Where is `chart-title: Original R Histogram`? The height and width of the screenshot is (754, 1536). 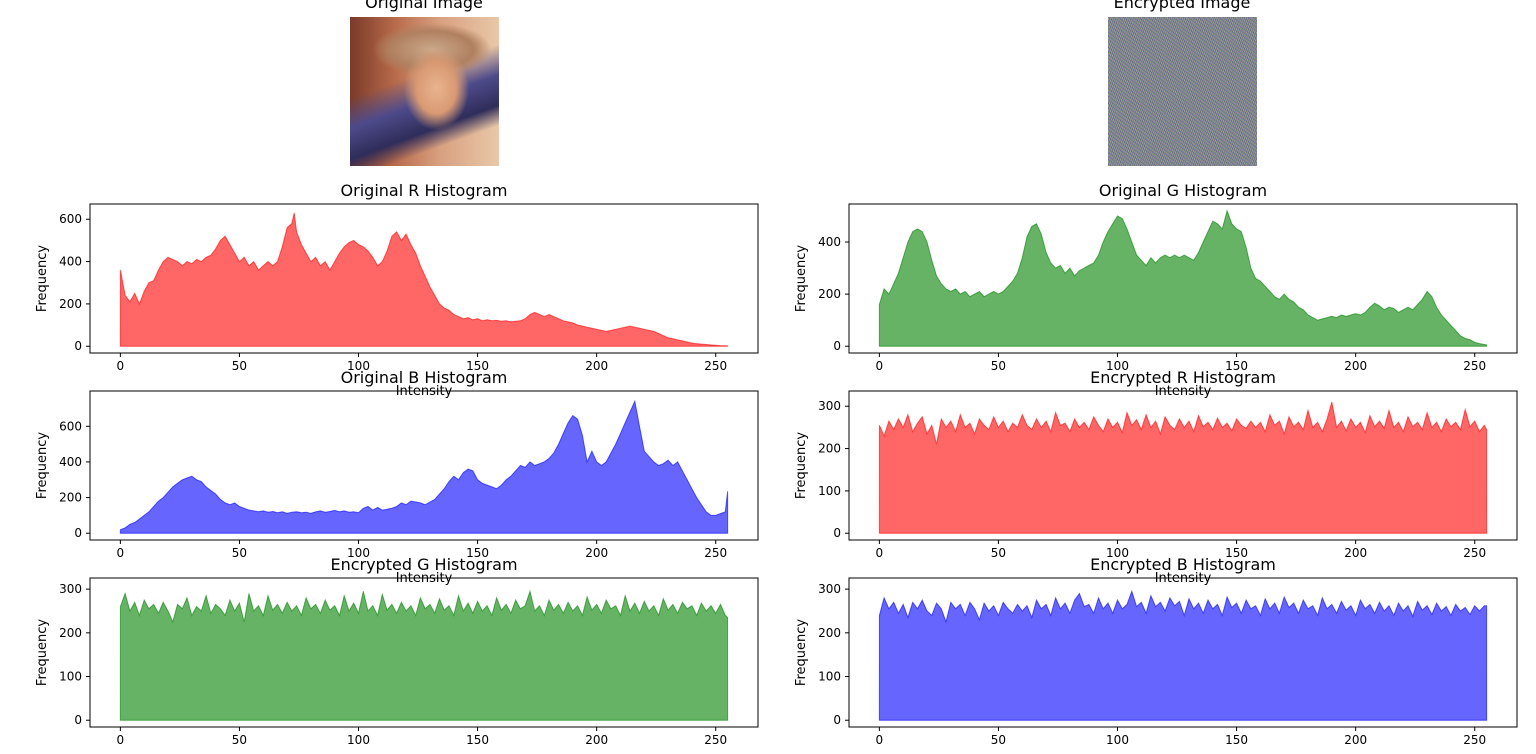
chart-title: Original R Histogram is located at coordinates (424, 190).